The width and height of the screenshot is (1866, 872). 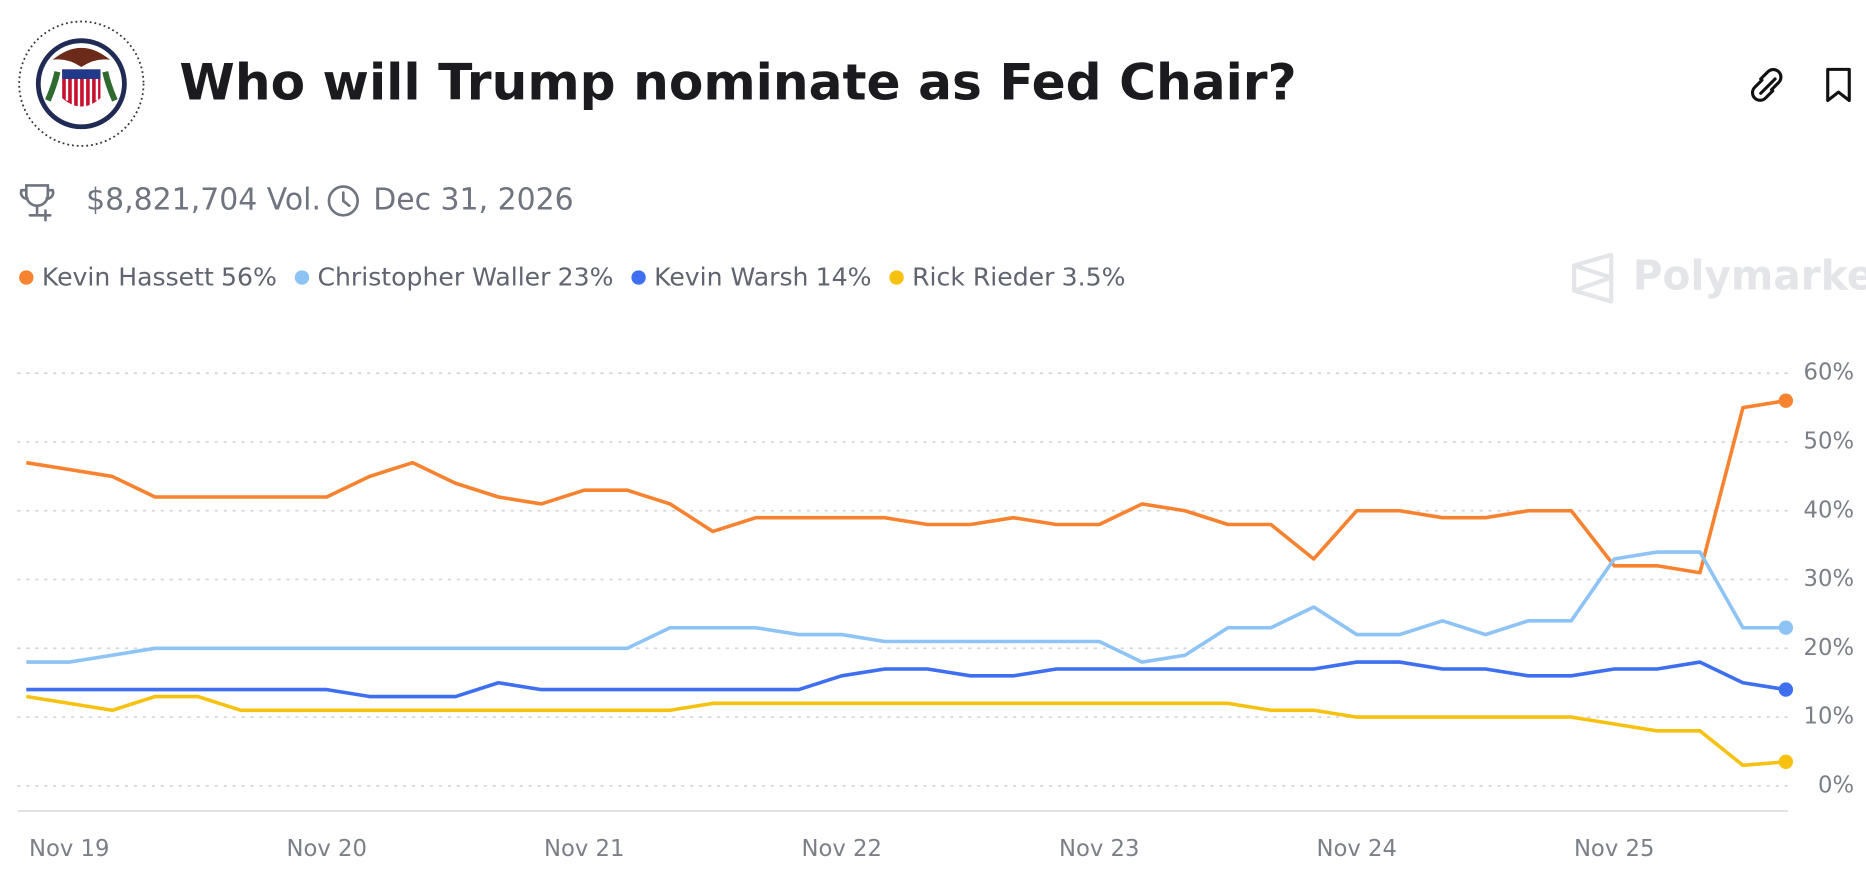 I want to click on legend-entry: Kevin Warsh 14%, so click(x=762, y=277).